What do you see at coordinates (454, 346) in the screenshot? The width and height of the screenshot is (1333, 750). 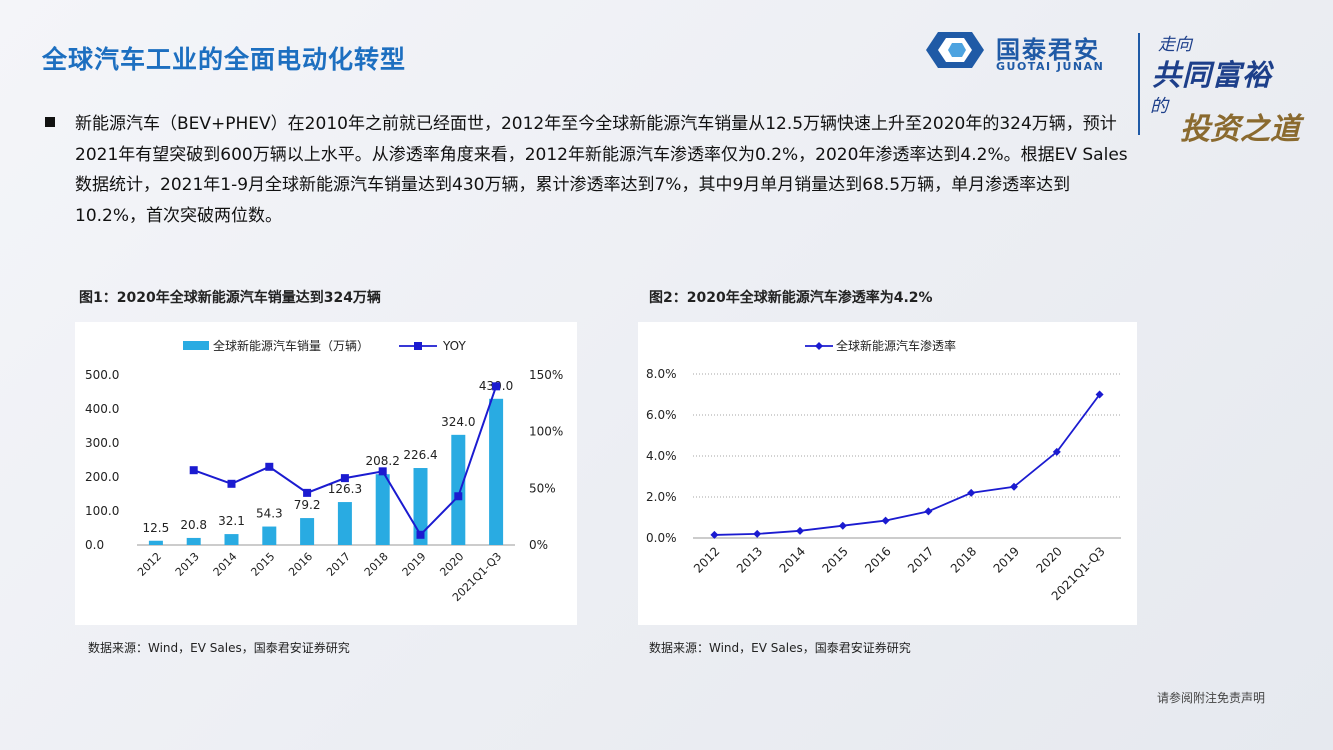 I see `legend-line-label: YOY` at bounding box center [454, 346].